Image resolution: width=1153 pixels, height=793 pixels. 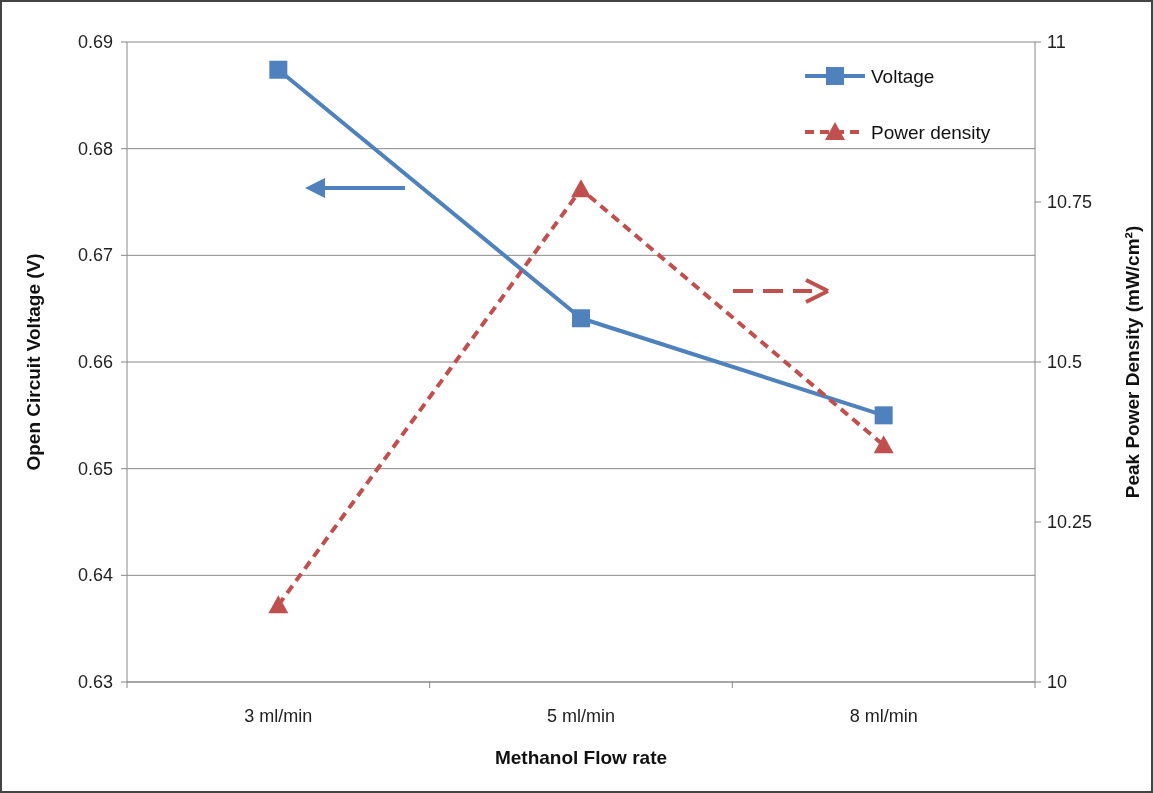 I want to click on y-axis-title: Open Circuit Voltage (V), so click(x=33, y=362).